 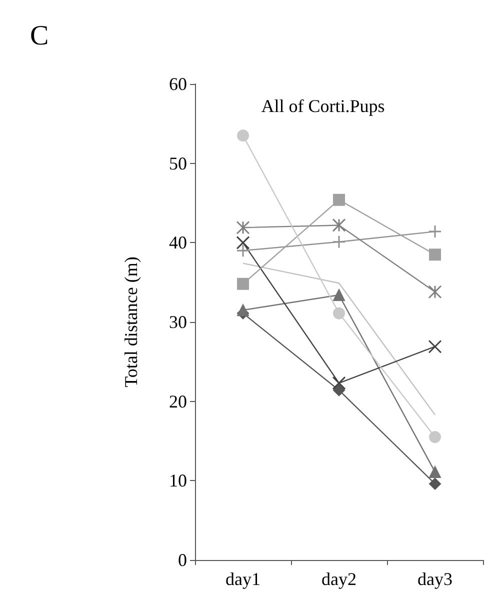 I want to click on y-tick-label: 40, so click(x=178, y=242).